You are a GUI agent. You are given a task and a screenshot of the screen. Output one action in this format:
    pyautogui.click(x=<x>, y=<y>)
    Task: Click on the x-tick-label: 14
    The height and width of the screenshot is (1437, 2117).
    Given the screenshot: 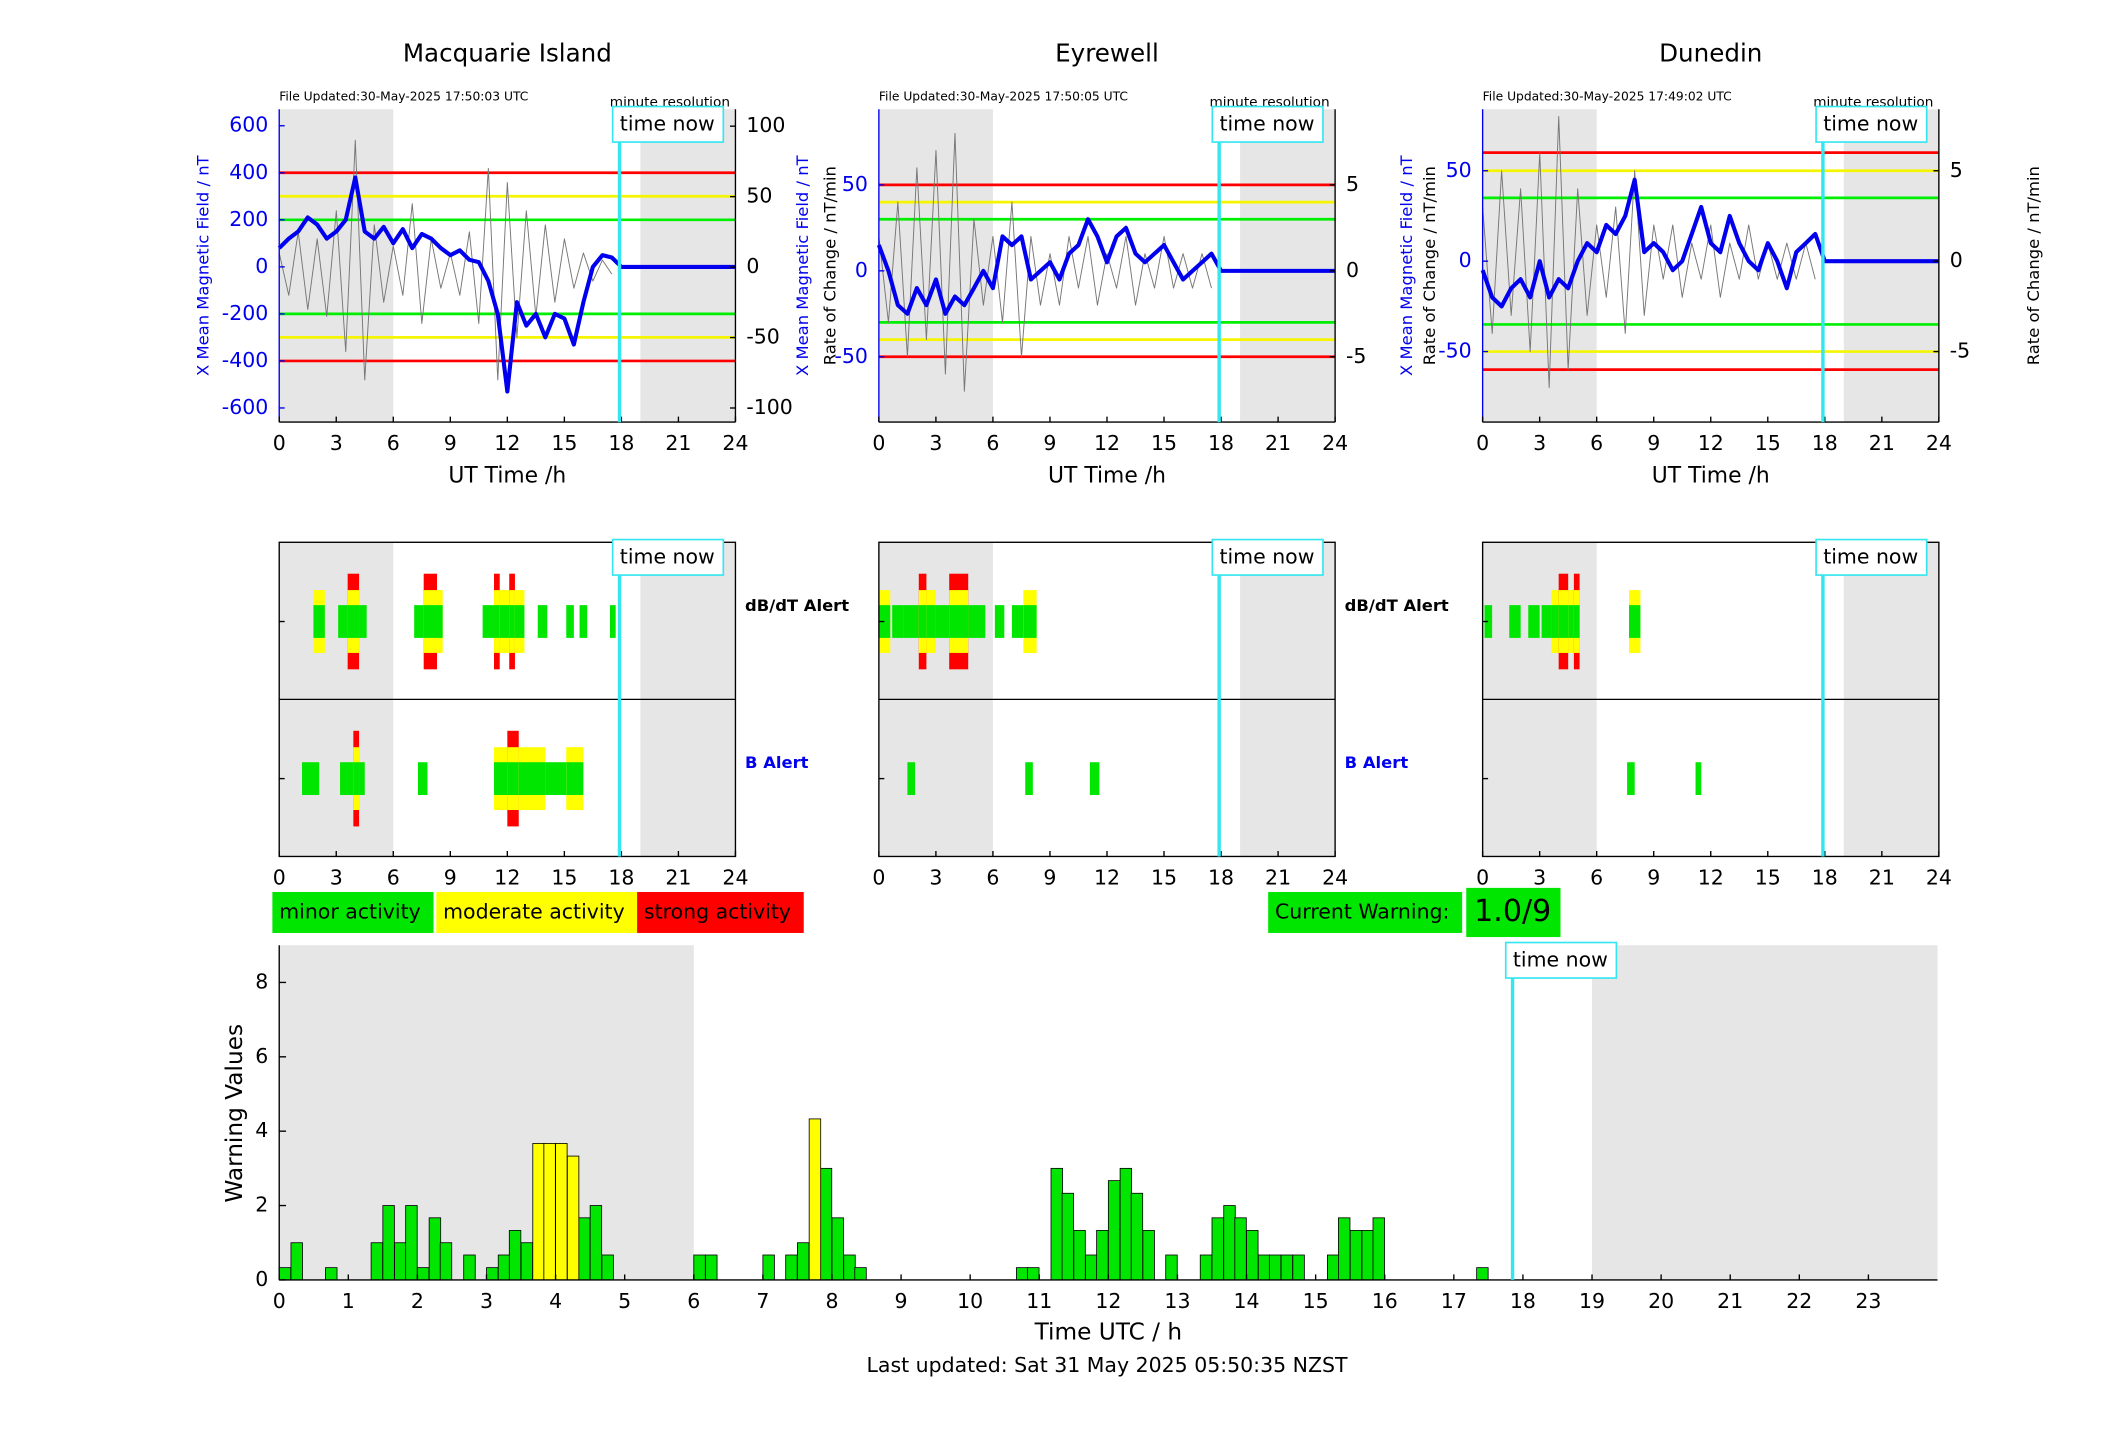 What is the action you would take?
    pyautogui.click(x=1247, y=1301)
    